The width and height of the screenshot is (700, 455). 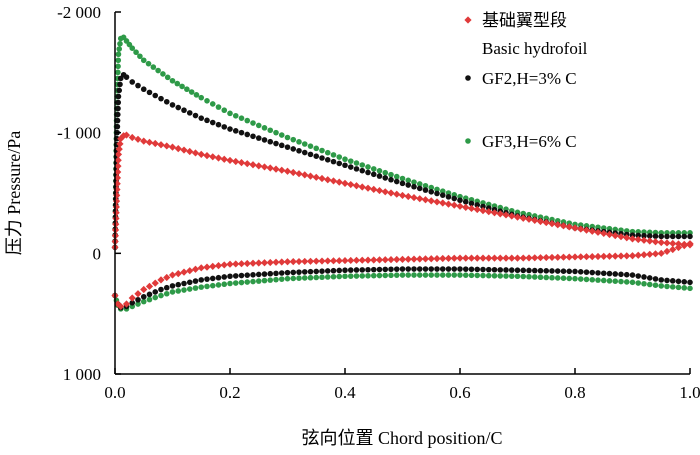 I want to click on legend: 基础翼型段 Basic hydrofoil GF2,H=3% C GF3,H=6% C, so click(x=526, y=81).